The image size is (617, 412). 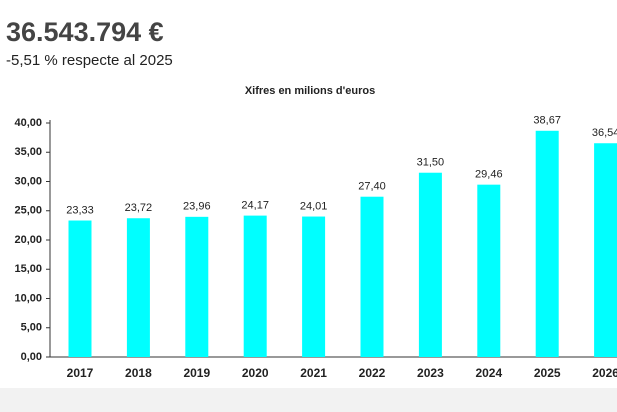 I want to click on value-label: 31,50, so click(x=431, y=163).